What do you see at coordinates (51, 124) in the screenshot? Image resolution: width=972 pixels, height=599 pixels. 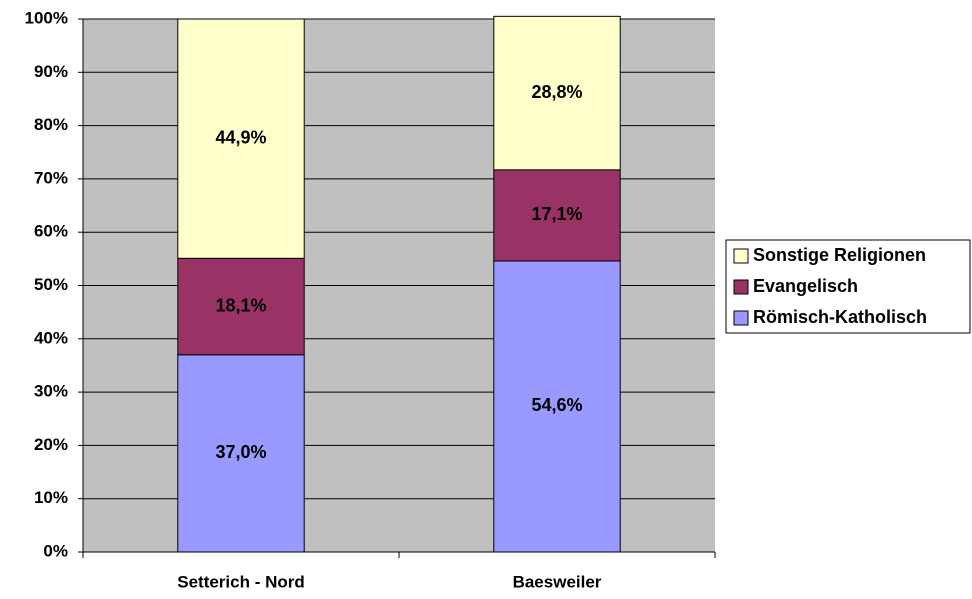 I see `y-tick-label: 80%` at bounding box center [51, 124].